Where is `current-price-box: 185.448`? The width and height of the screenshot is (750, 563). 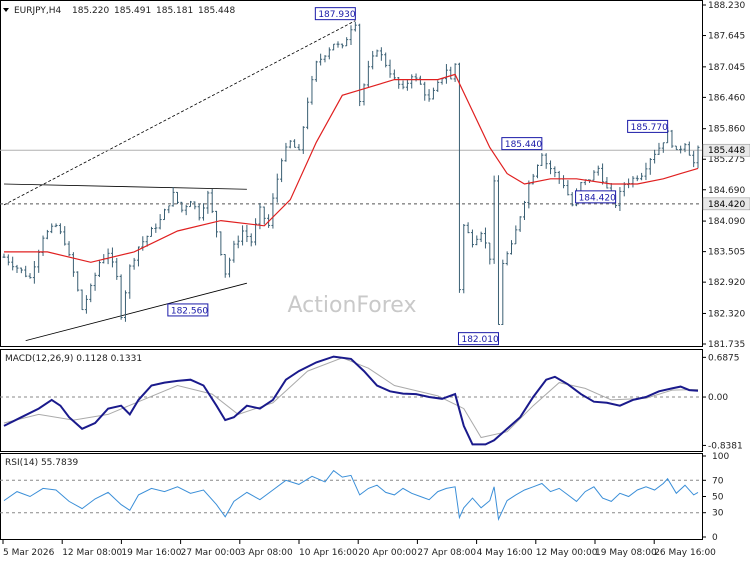
current-price-box: 185.448 is located at coordinates (726, 150).